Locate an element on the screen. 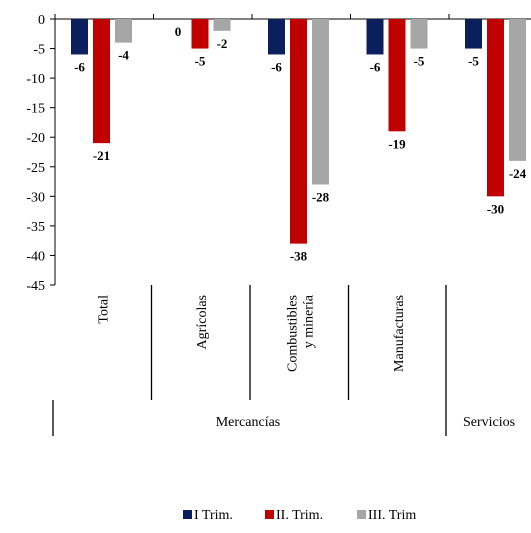 The width and height of the screenshot is (531, 533). data-label: -24 is located at coordinates (518, 173).